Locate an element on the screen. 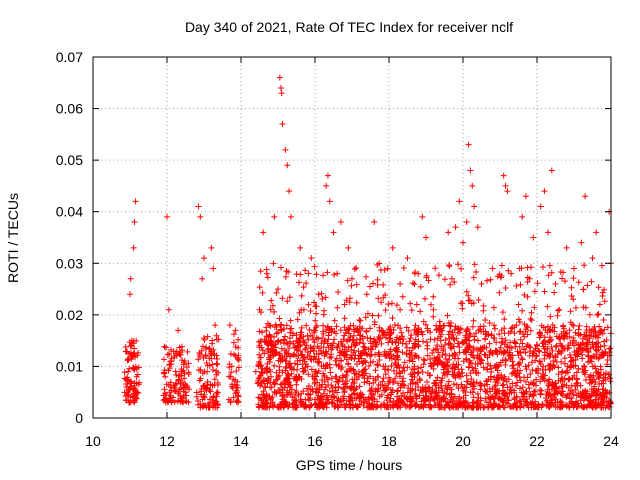 The height and width of the screenshot is (480, 640). x-tick-label: 16 is located at coordinates (315, 441).